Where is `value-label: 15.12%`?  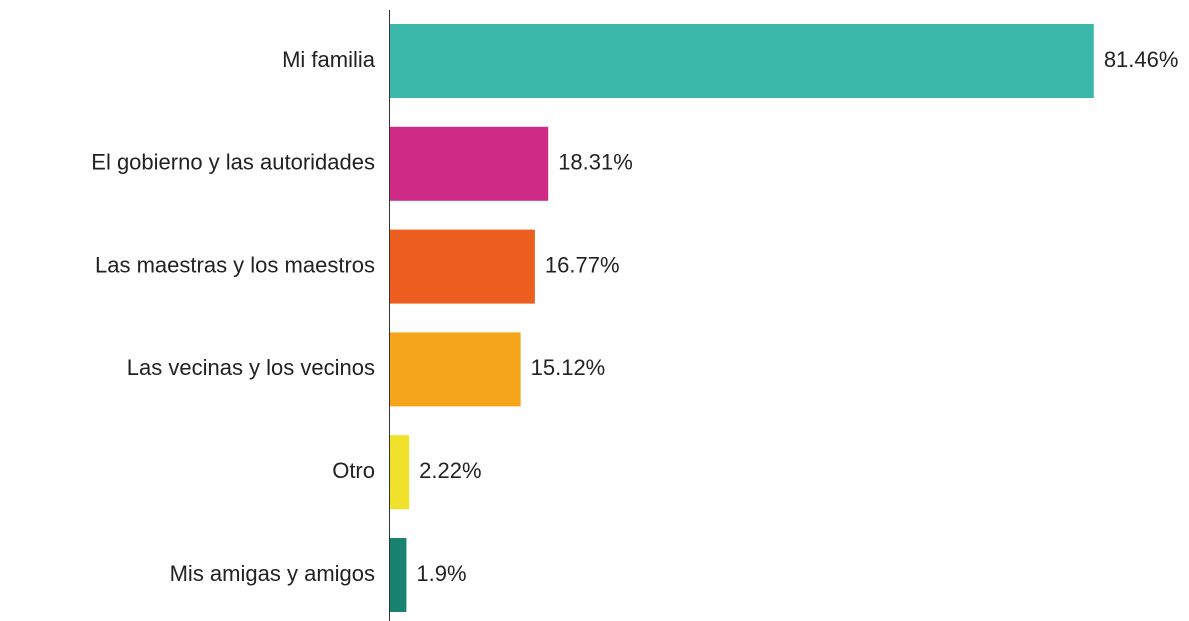 value-label: 15.12% is located at coordinates (568, 367).